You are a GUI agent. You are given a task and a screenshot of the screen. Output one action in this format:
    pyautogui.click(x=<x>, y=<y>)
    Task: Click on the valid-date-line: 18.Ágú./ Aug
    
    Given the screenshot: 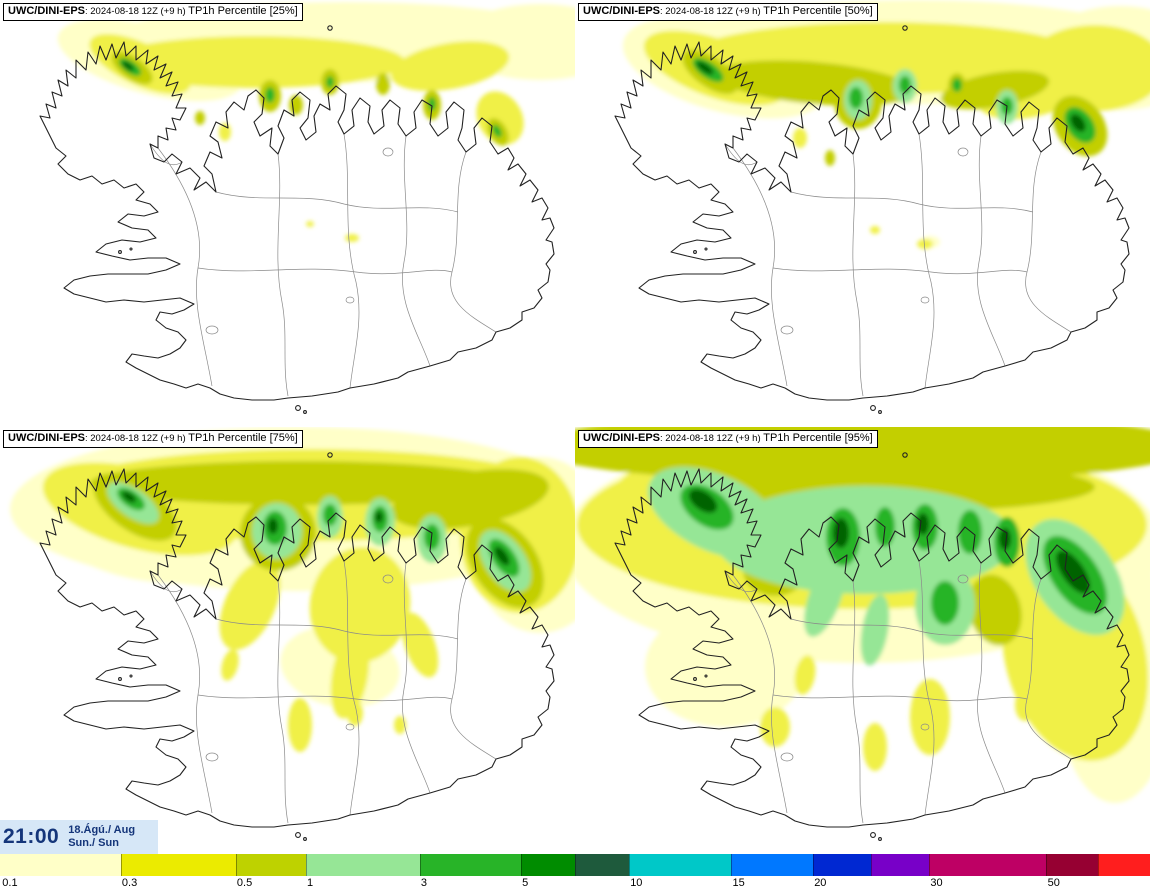 What is the action you would take?
    pyautogui.click(x=102, y=829)
    